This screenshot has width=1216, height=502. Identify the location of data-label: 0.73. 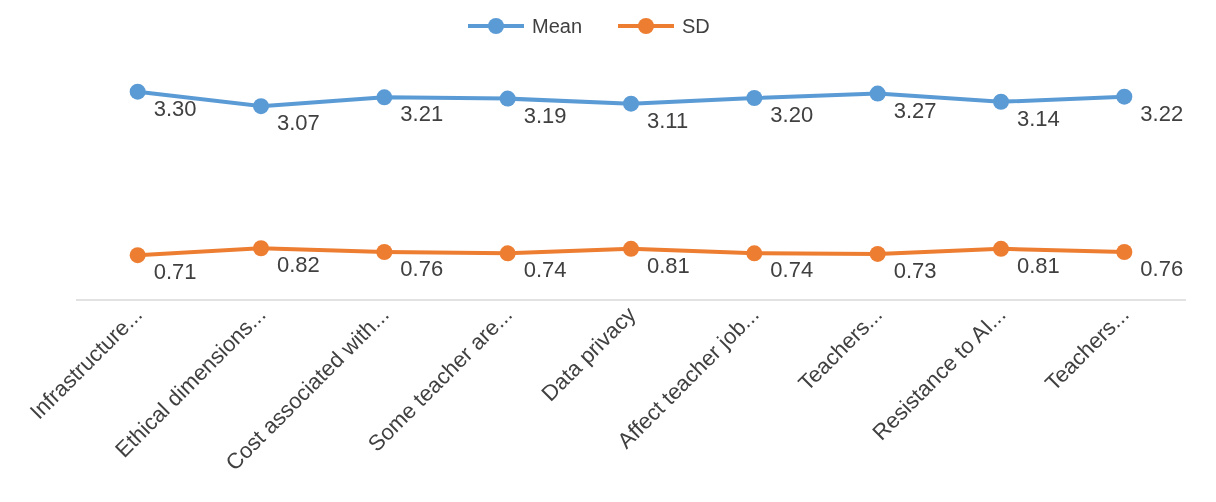
(915, 270).